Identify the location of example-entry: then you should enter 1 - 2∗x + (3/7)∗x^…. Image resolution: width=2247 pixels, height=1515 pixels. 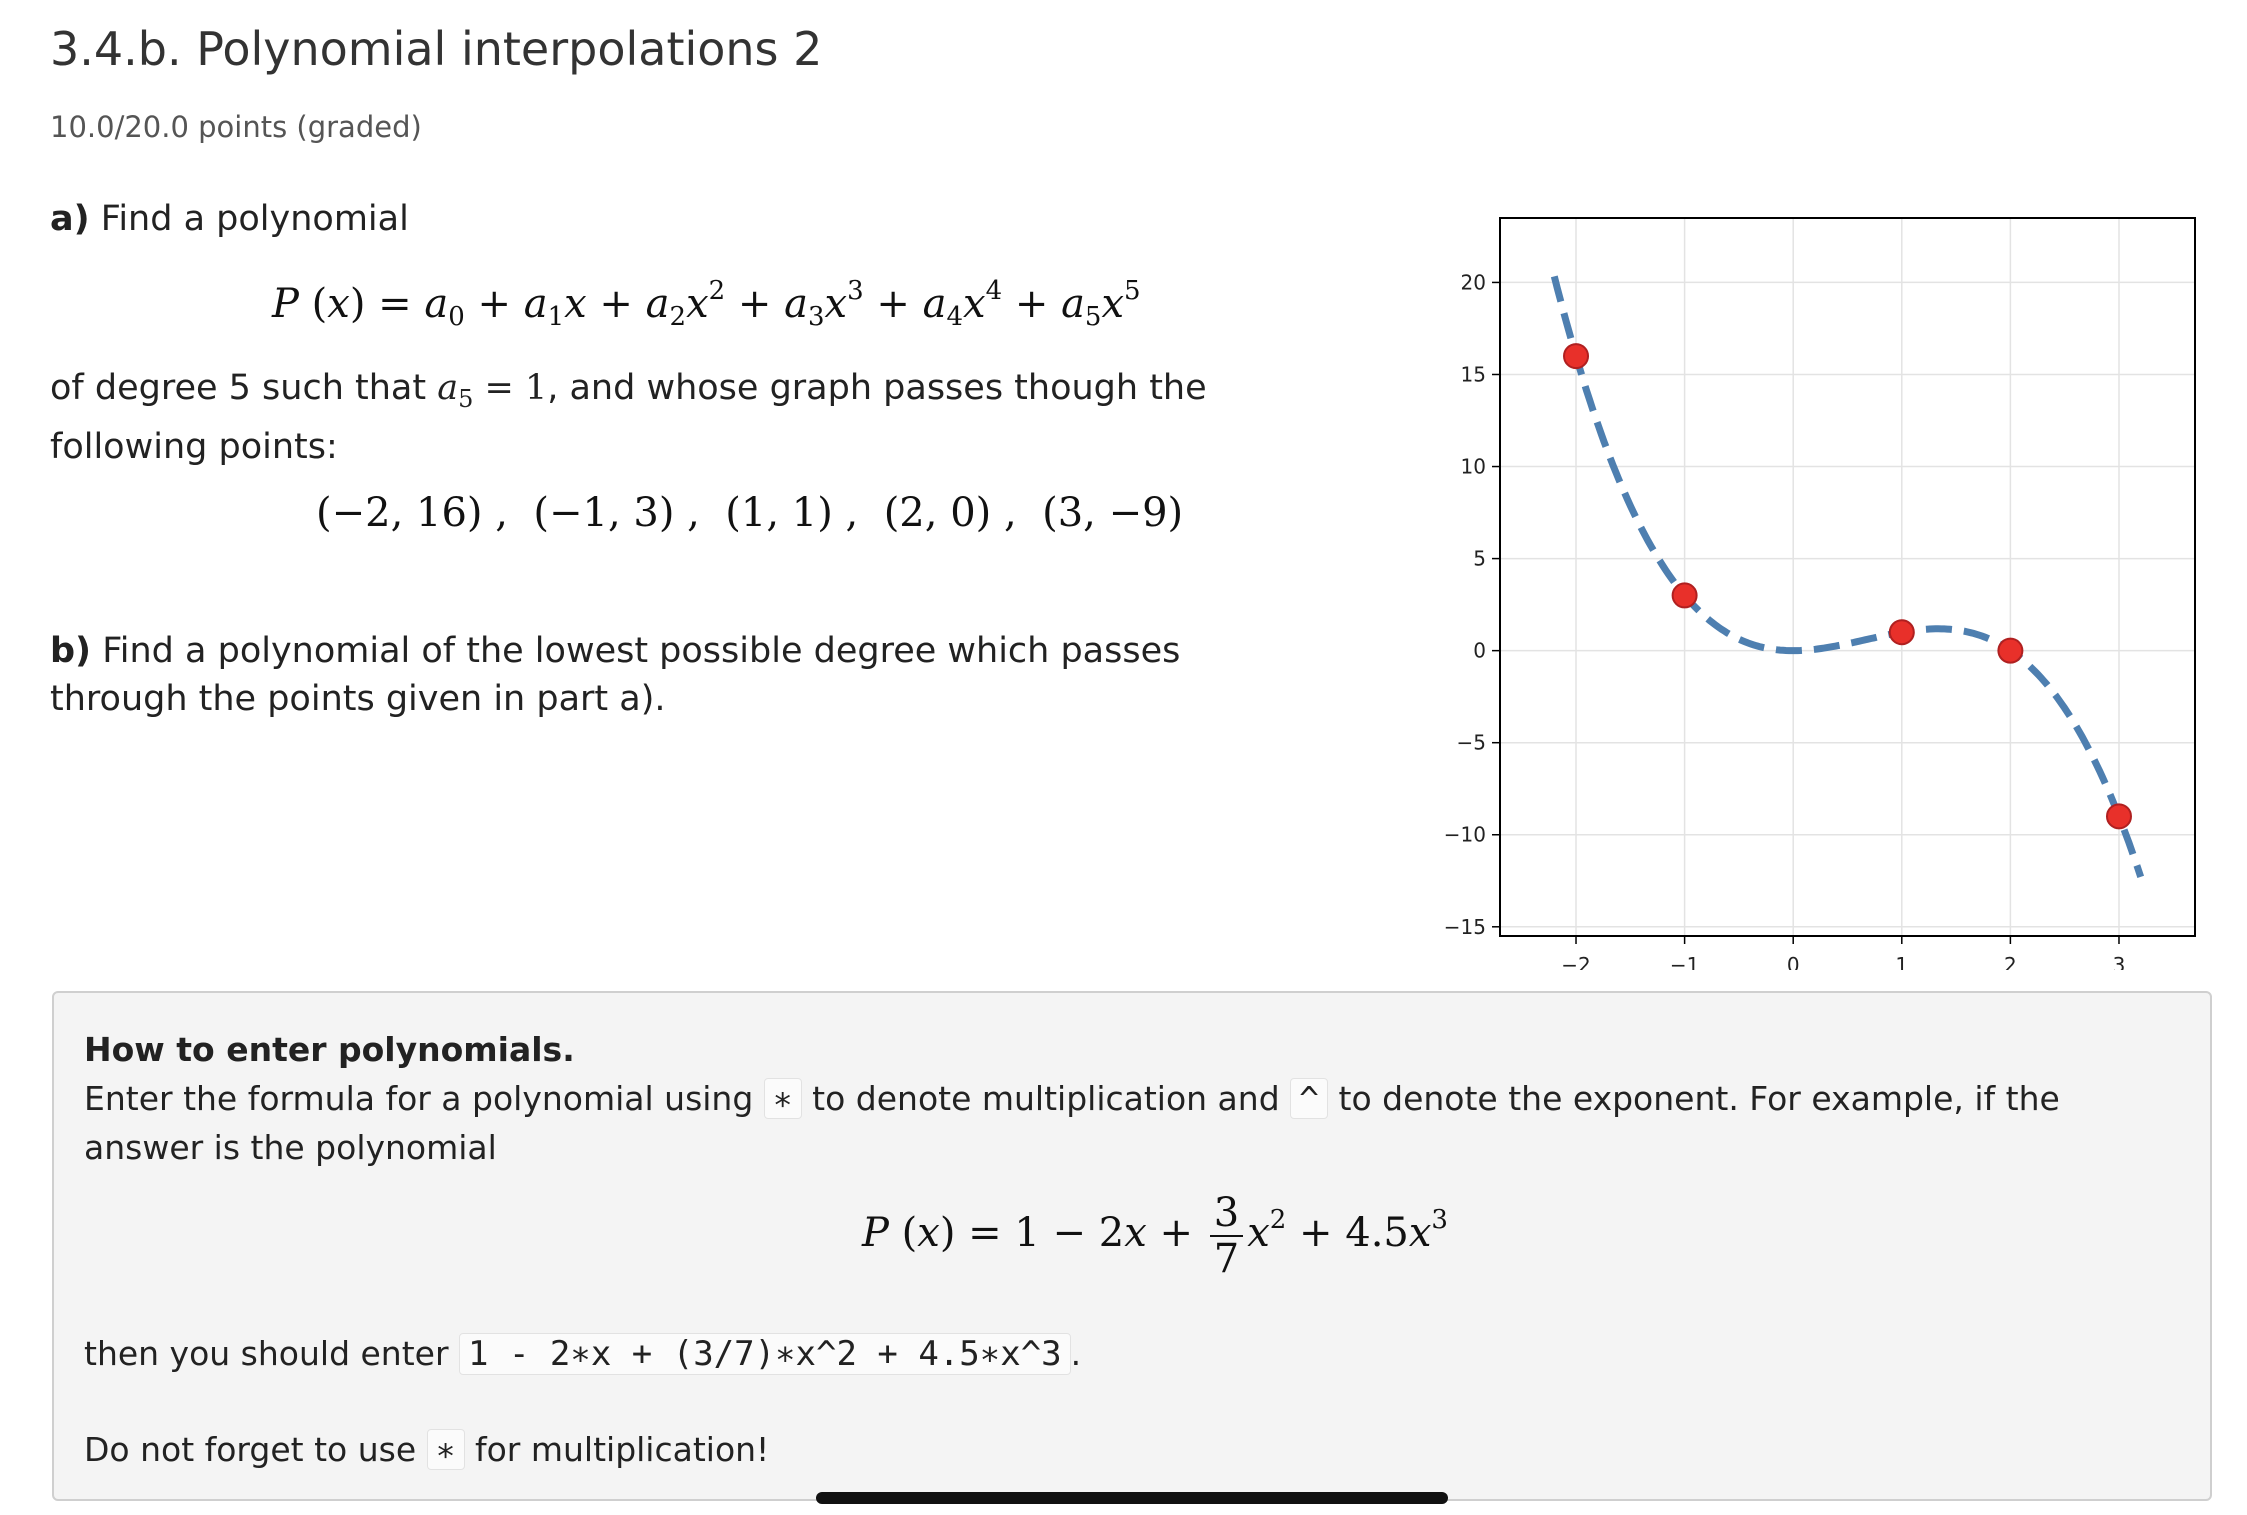
(582, 1354).